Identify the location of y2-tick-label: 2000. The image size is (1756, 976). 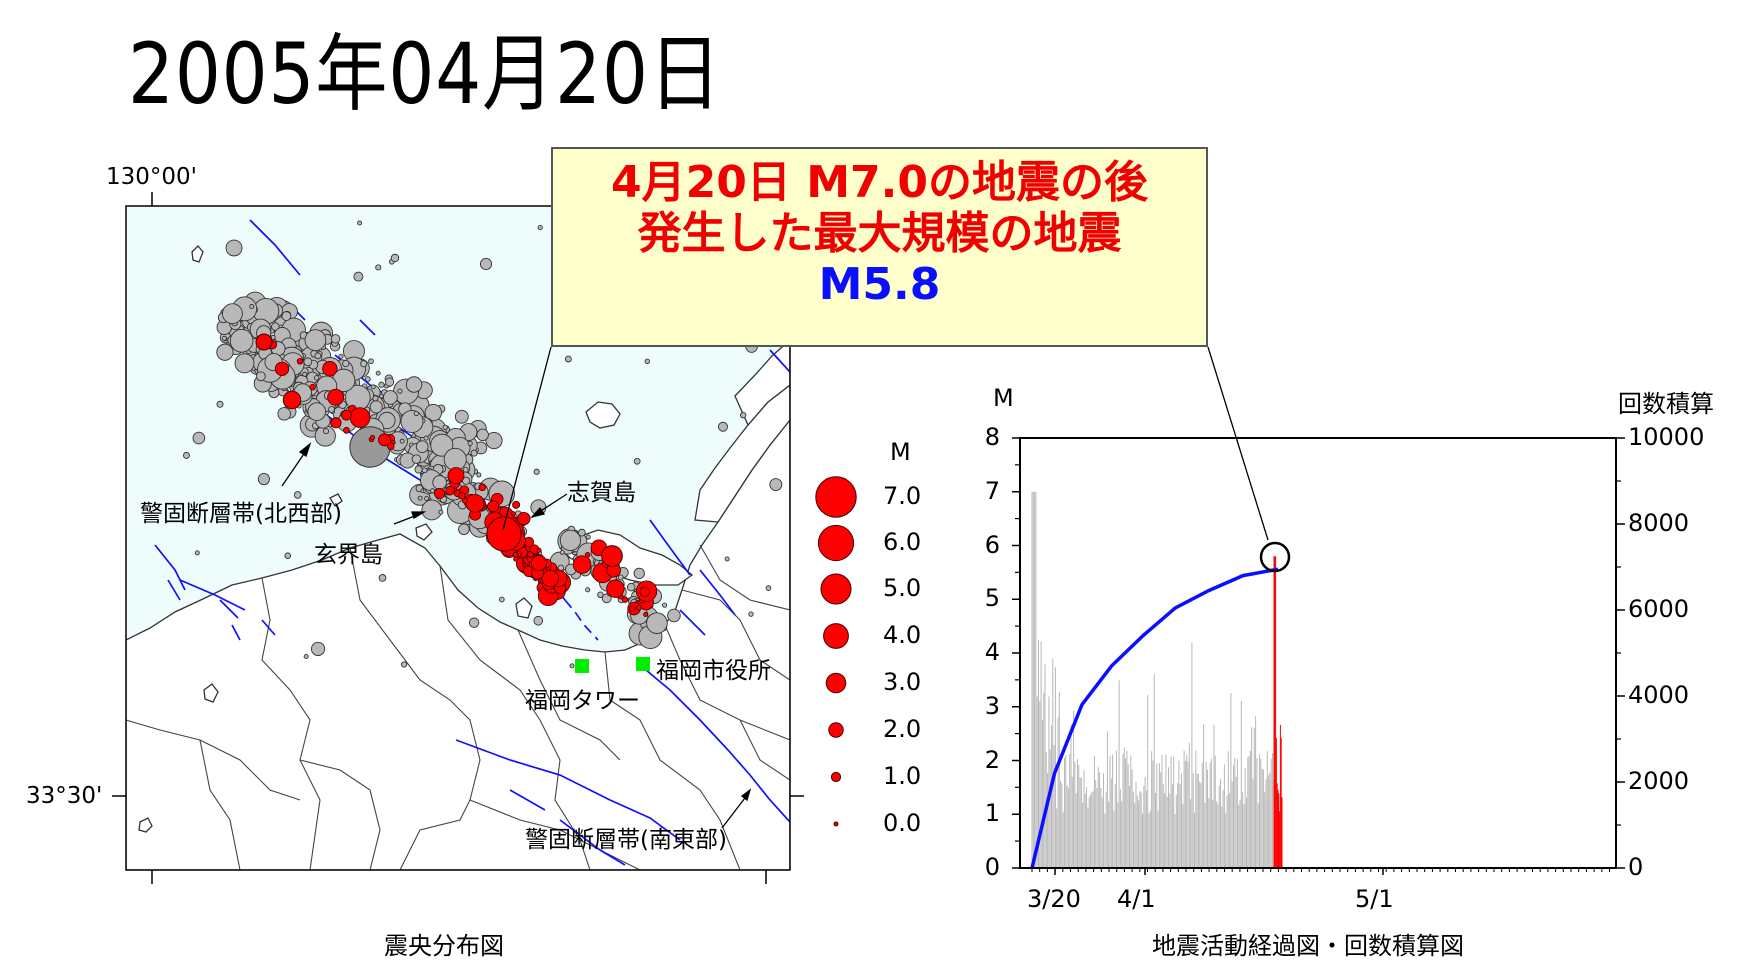
(1659, 781).